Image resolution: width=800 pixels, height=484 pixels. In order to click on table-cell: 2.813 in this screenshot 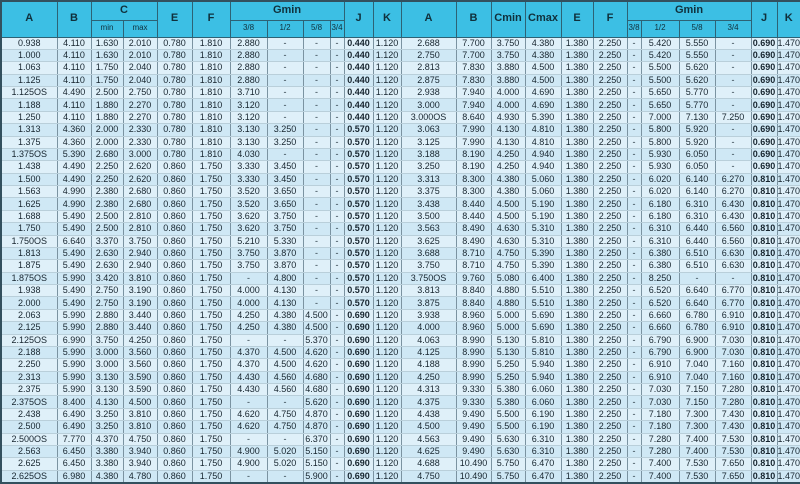, I will do `click(428, 68)`.